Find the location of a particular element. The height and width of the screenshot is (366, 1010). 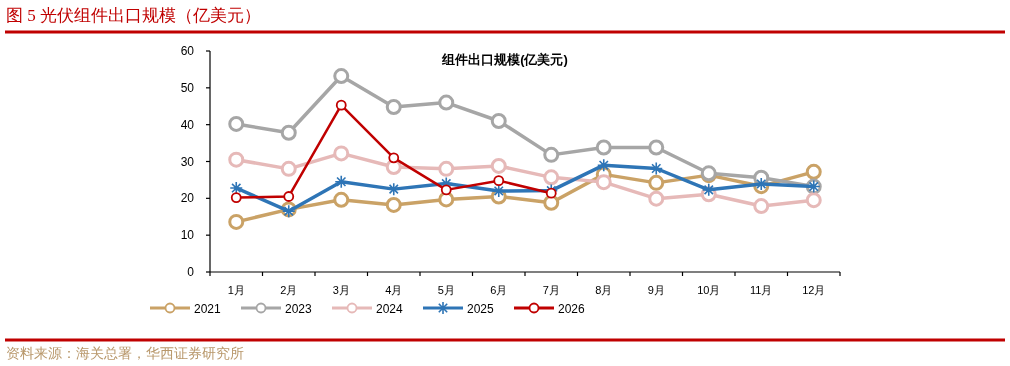

x-tick-label: 11月 is located at coordinates (761, 290).